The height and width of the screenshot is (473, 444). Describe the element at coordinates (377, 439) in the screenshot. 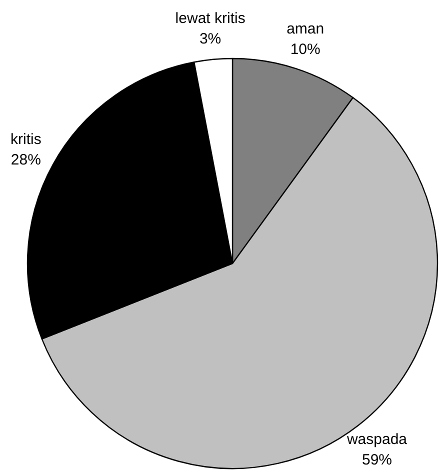

I see `slice-label: waspada` at that location.